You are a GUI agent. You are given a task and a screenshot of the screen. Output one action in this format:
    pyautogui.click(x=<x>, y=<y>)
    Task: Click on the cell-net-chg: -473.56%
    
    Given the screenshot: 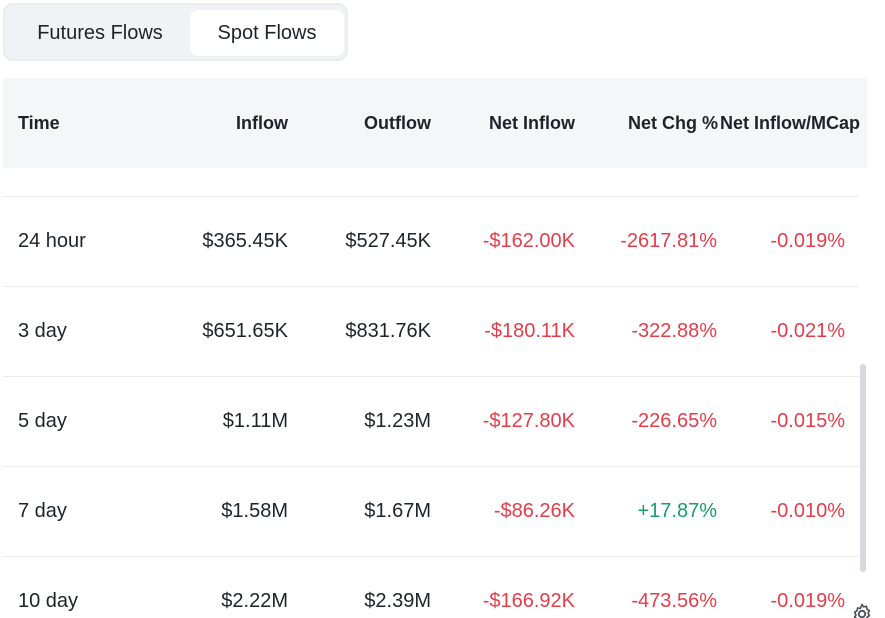 What is the action you would take?
    pyautogui.click(x=674, y=601)
    